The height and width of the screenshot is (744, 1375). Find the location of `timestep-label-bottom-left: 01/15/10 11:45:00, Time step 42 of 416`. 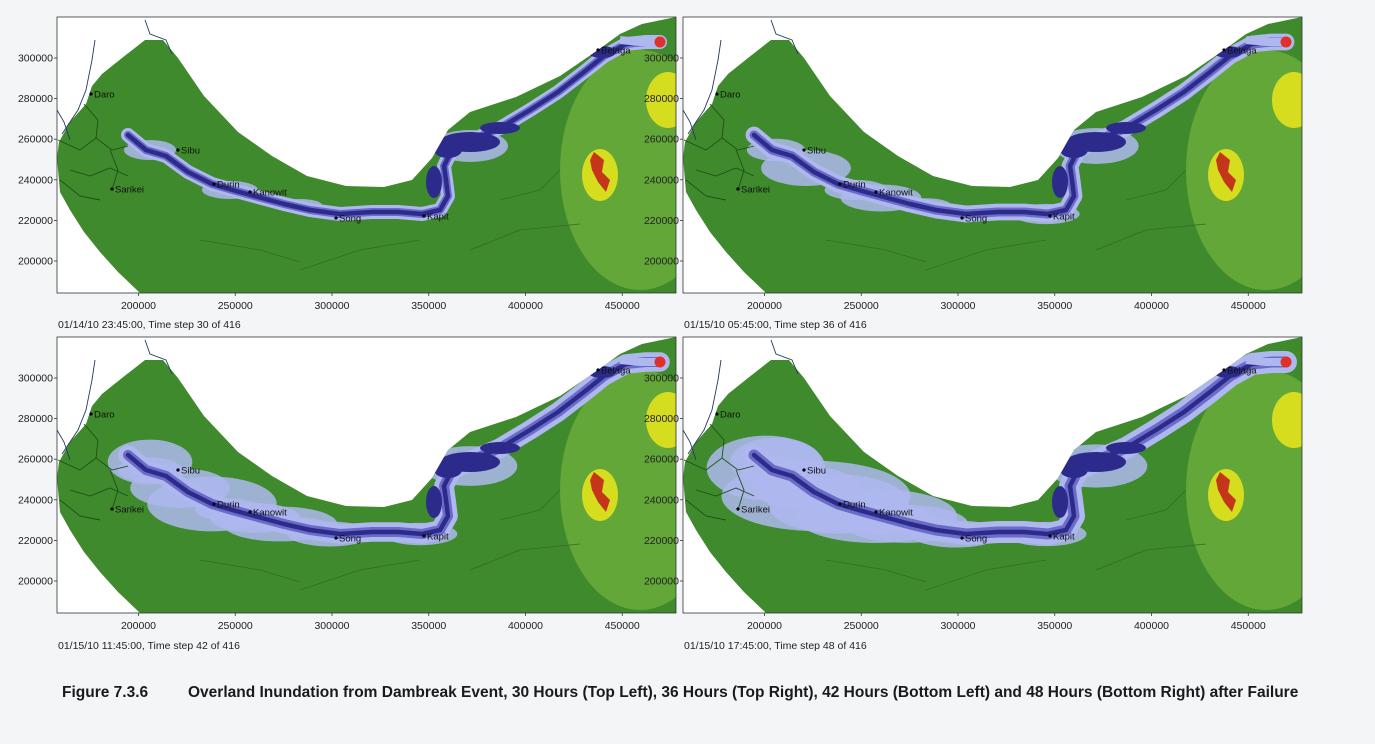

timestep-label-bottom-left: 01/15/10 11:45:00, Time step 42 of 416 is located at coordinates (149, 646).